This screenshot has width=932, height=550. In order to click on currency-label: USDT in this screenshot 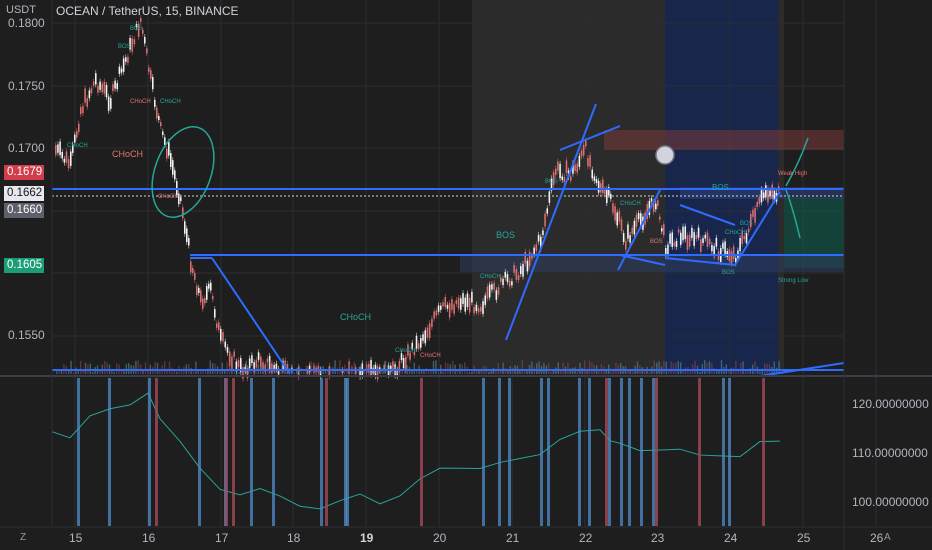, I will do `click(21, 10)`.